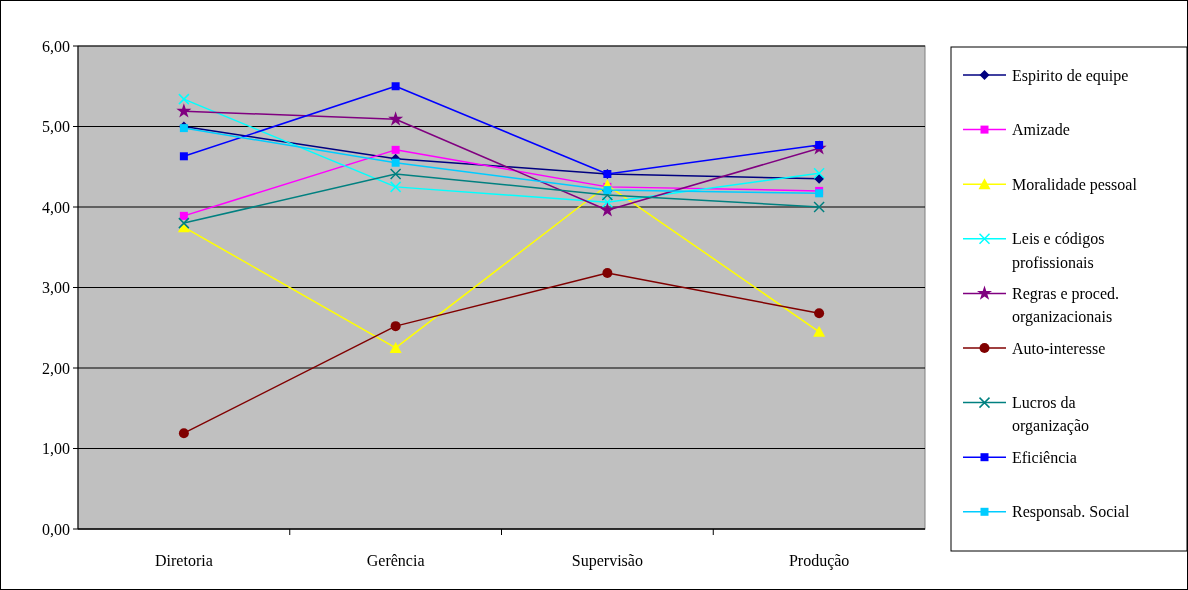 The width and height of the screenshot is (1188, 590). I want to click on y-tick-label: 3,00, so click(56, 288).